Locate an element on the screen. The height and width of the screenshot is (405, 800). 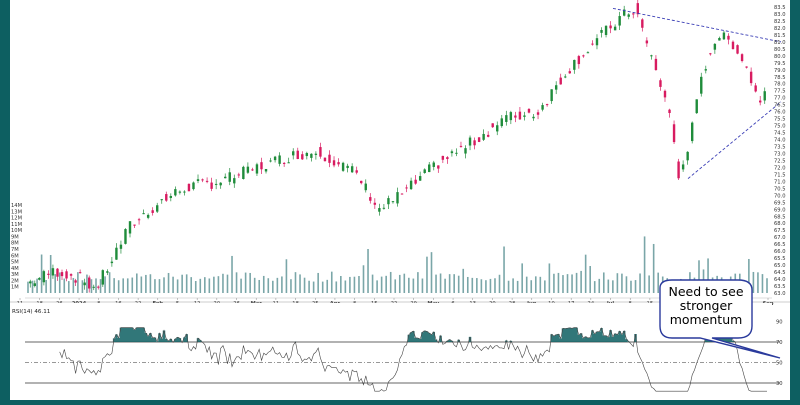
rsi-tick-label: 30 is located at coordinates (779, 384).